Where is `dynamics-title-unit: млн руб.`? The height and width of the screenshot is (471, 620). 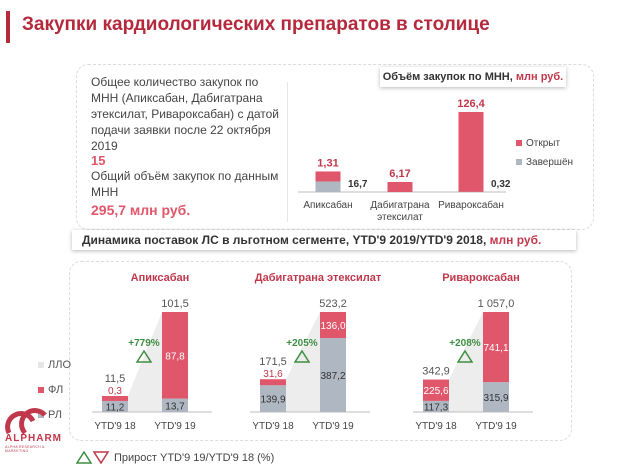 dynamics-title-unit: млн руб. is located at coordinates (515, 240).